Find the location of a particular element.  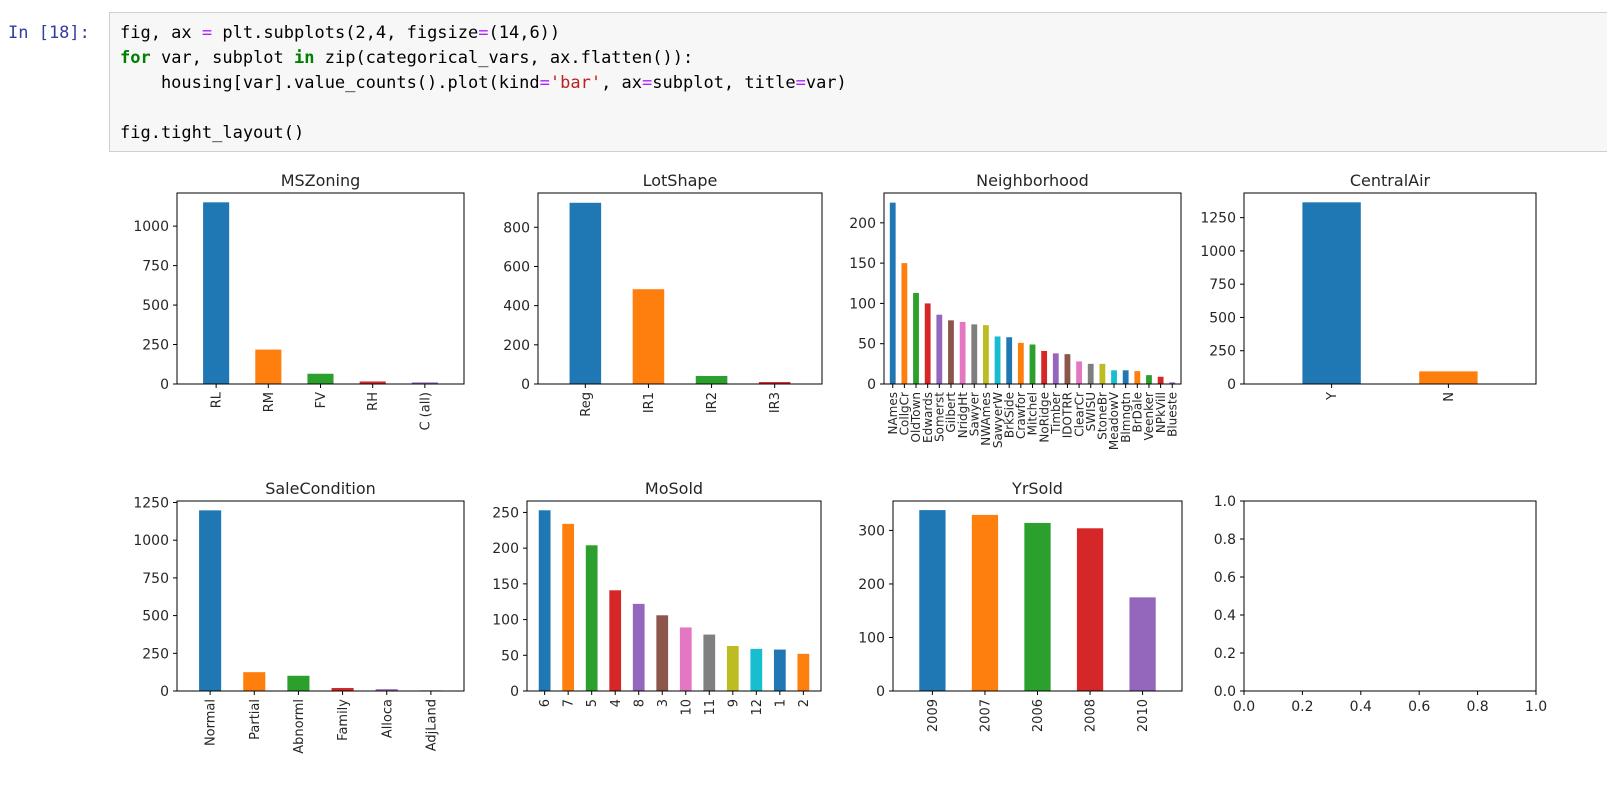

subplot-7: 0.0 0.2 0.4 0.6 0.8 1.0 0.0 0.2 0.4 0.6 0.8 1.0 is located at coordinates (1380, 604).